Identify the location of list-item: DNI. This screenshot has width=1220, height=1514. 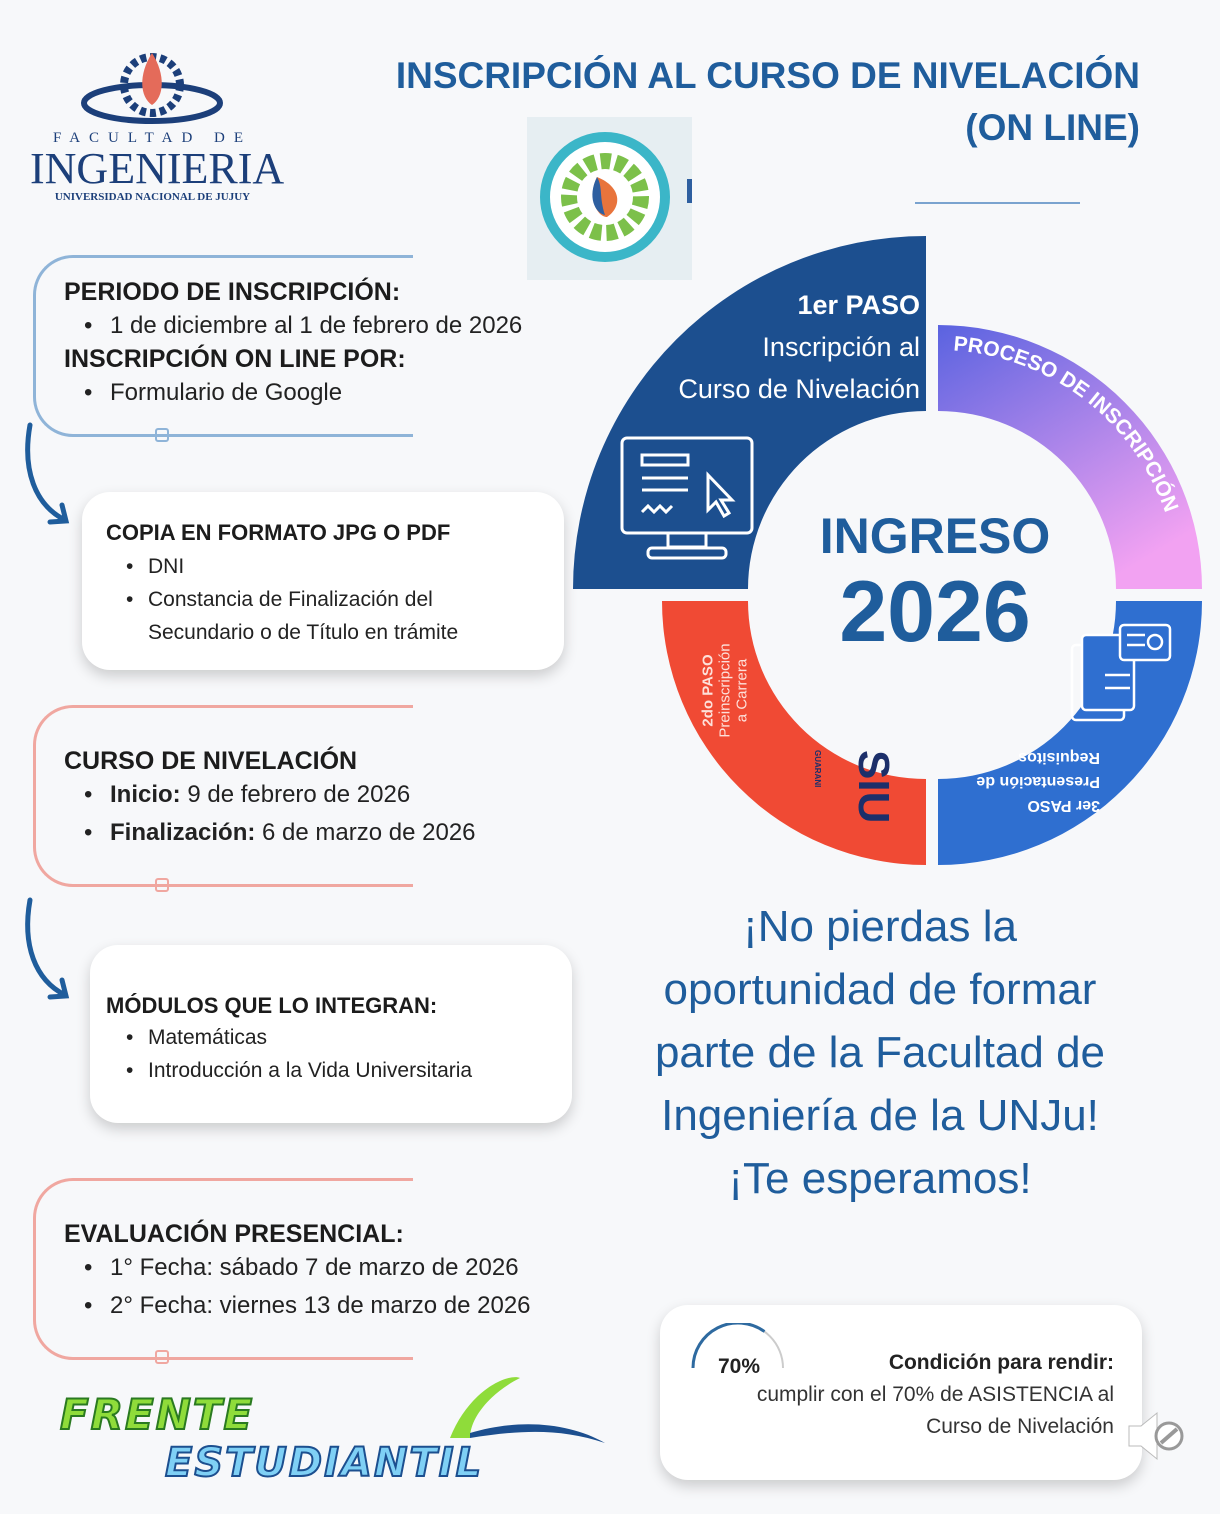
(323, 566).